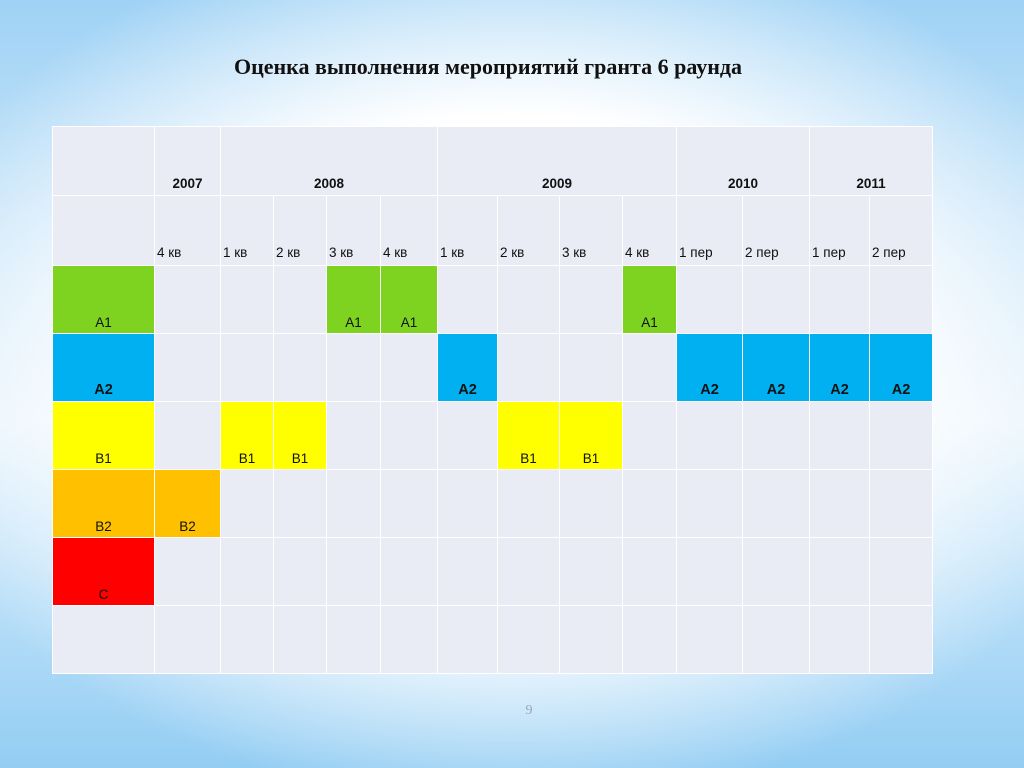  I want to click on year-header-cell: 2009, so click(557, 161).